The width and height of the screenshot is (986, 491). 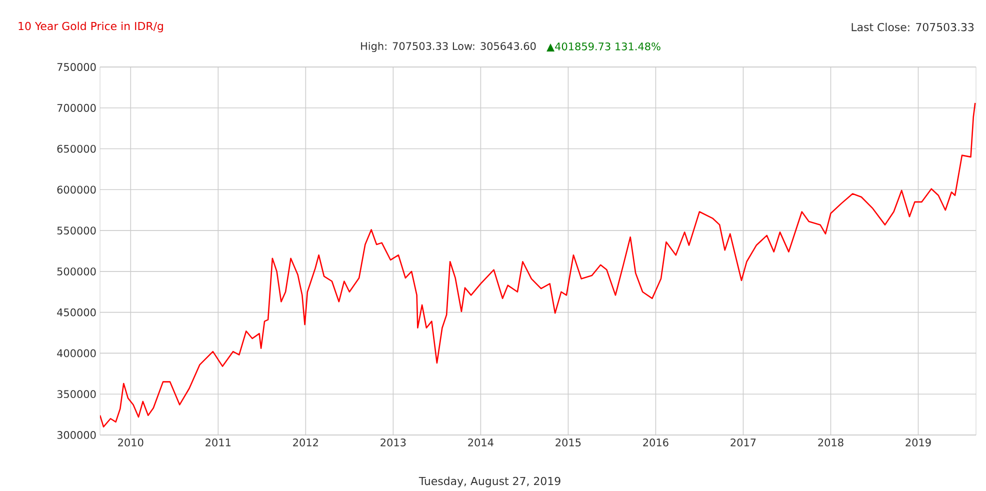 What do you see at coordinates (918, 442) in the screenshot?
I see `x-tick-label: 2019` at bounding box center [918, 442].